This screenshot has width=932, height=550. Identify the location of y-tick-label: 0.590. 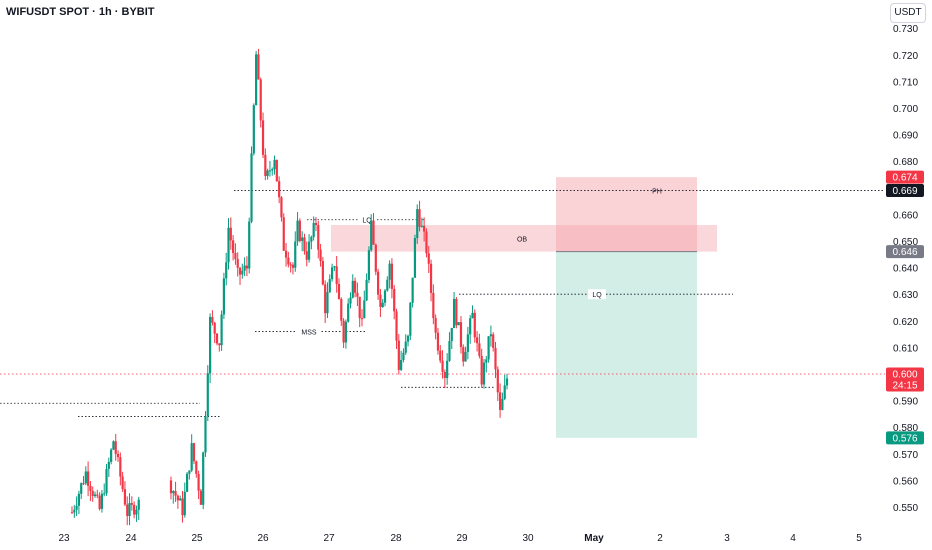
(905, 402).